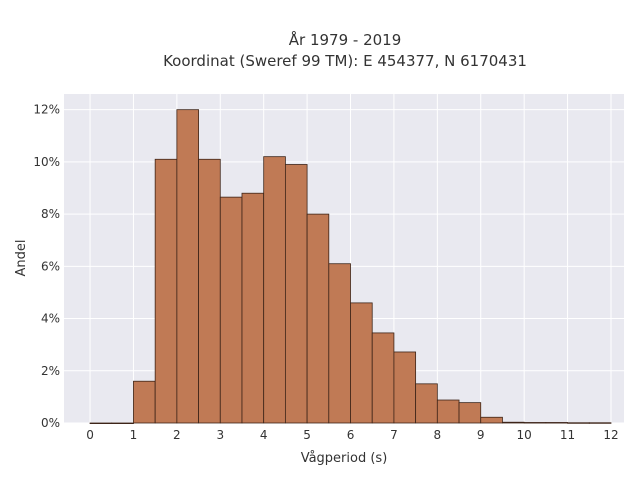  I want to click on x-tick-label: 12, so click(610, 435).